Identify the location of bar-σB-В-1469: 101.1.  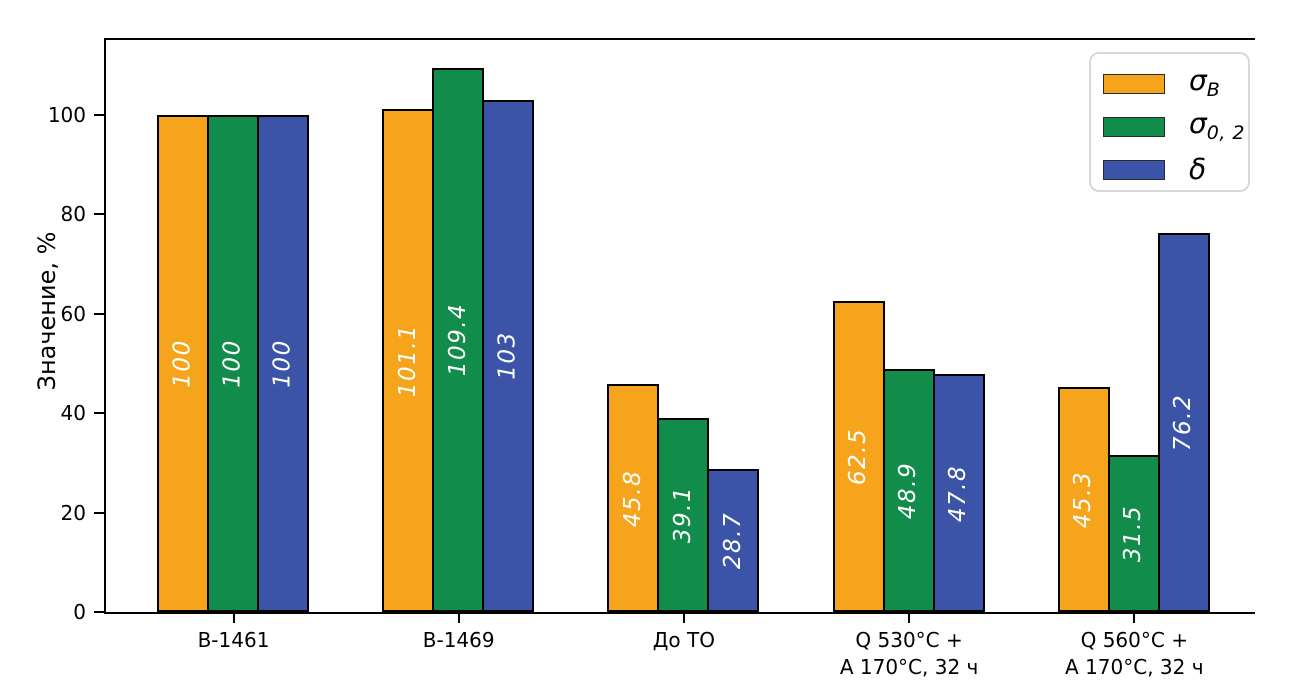
(408, 360).